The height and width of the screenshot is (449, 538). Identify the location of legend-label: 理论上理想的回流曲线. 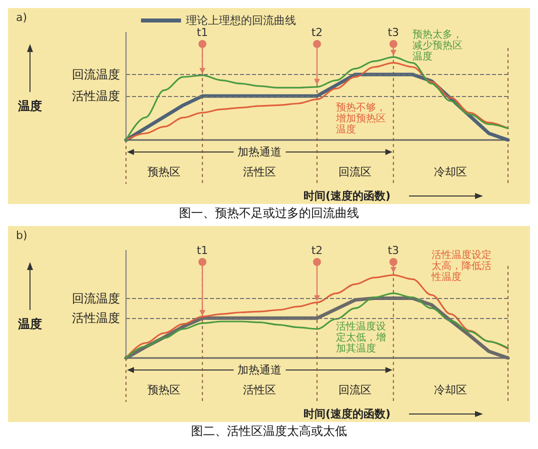
(241, 20).